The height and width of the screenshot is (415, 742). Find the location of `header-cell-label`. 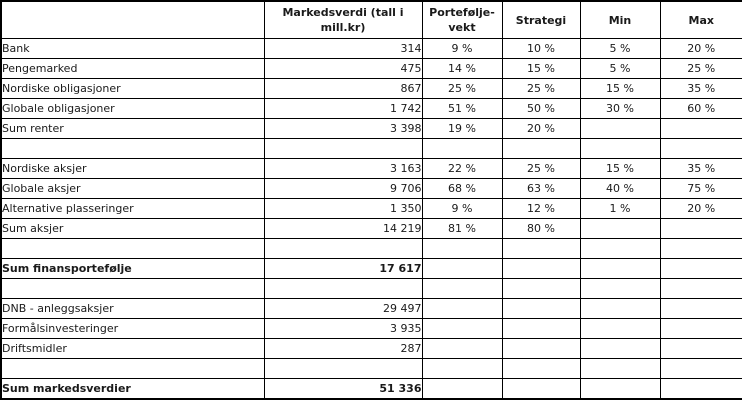

header-cell-label is located at coordinates (132, 19).